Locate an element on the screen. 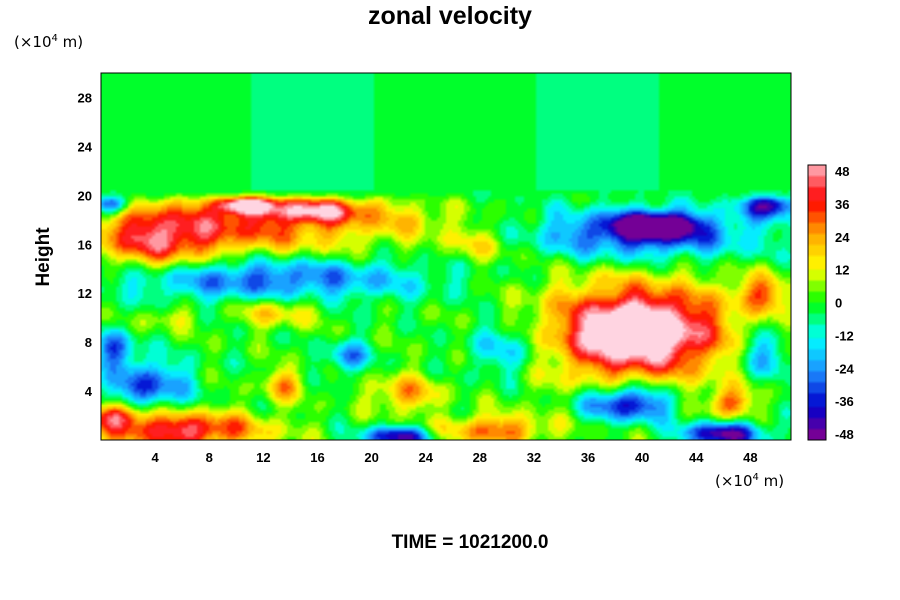 The height and width of the screenshot is (600, 900). y-tick-label: 16 is located at coordinates (85, 244).